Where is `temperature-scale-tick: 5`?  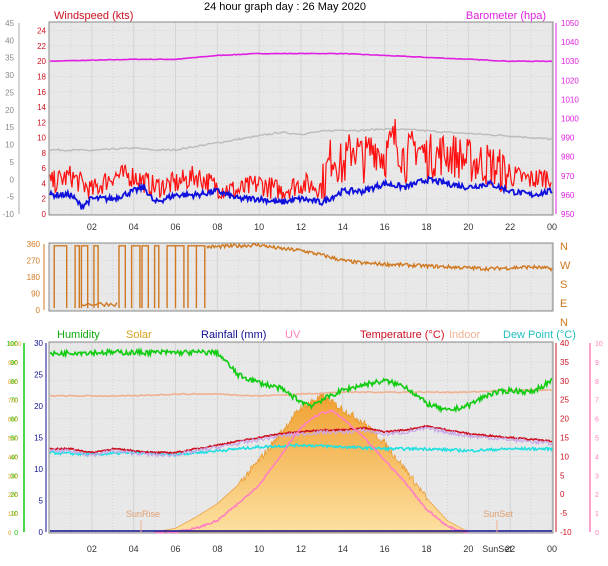 temperature-scale-tick: 5 is located at coordinates (12, 162).